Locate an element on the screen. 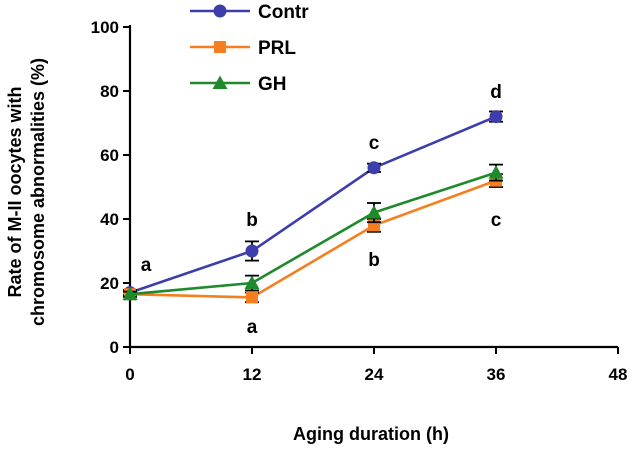 This screenshot has width=633, height=450. x-tick-label: 24 is located at coordinates (374, 374).